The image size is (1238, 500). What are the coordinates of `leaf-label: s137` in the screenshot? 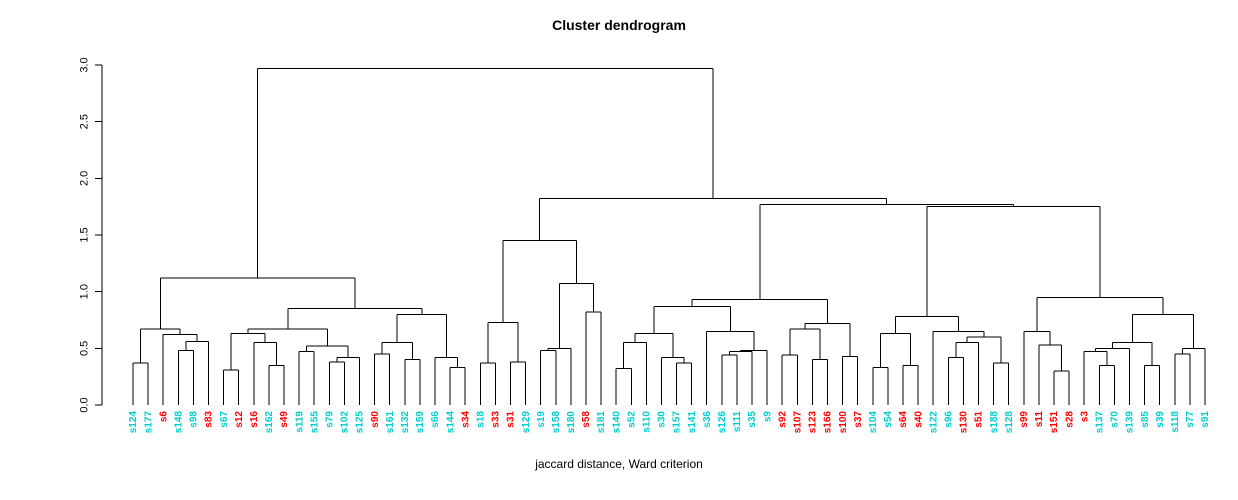 It's located at (1100, 422).